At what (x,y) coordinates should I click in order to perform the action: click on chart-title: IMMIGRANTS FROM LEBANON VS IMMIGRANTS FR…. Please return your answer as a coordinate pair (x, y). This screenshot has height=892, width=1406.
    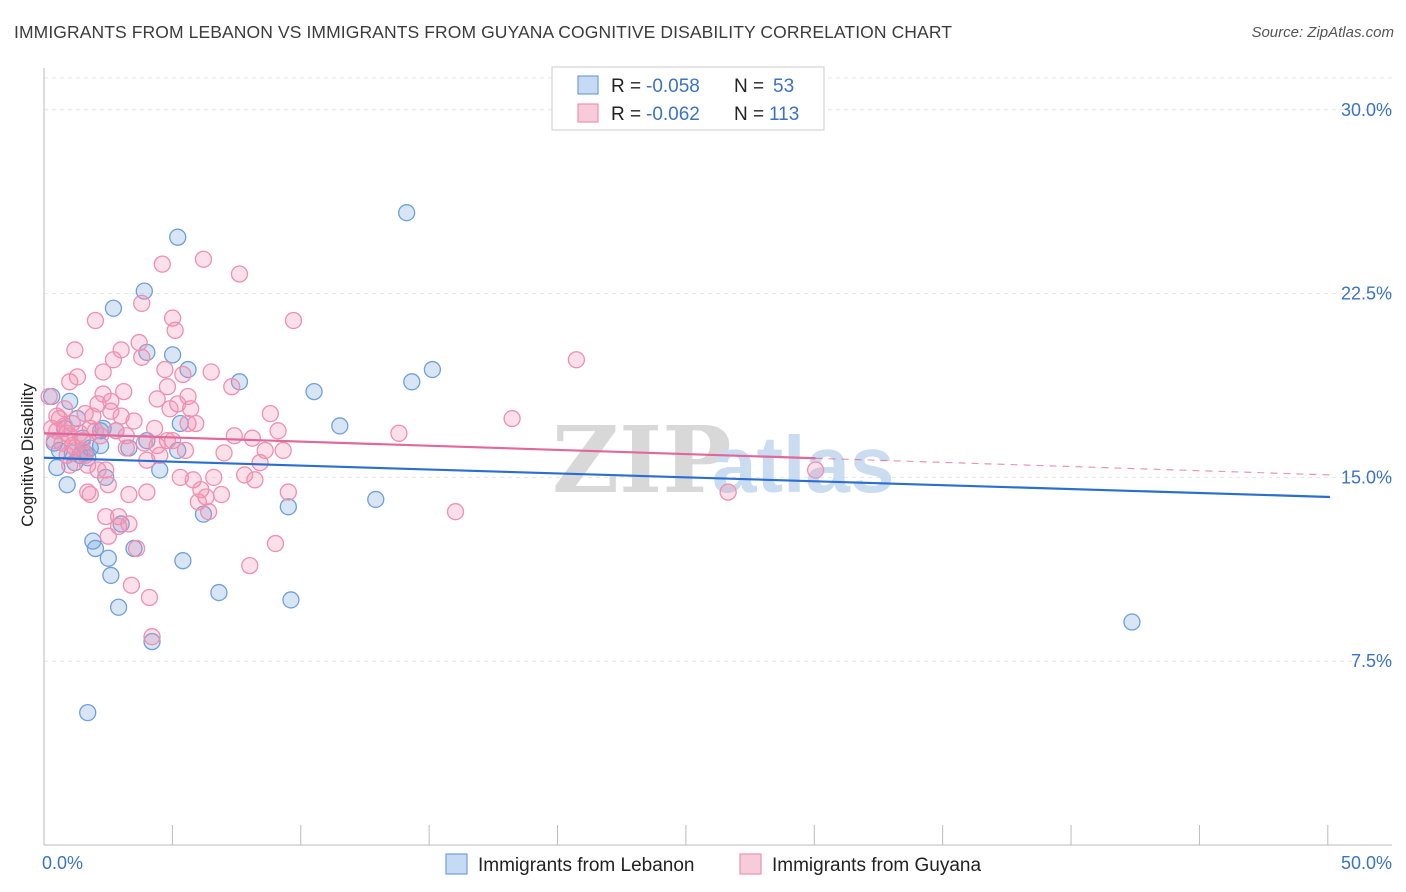
    Looking at the image, I should click on (483, 32).